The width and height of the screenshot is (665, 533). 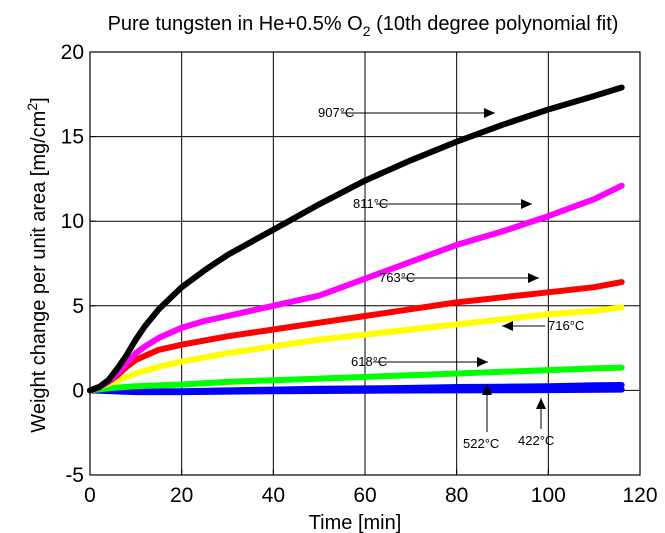 I want to click on annotation-763c: 763°C, so click(x=459, y=277).